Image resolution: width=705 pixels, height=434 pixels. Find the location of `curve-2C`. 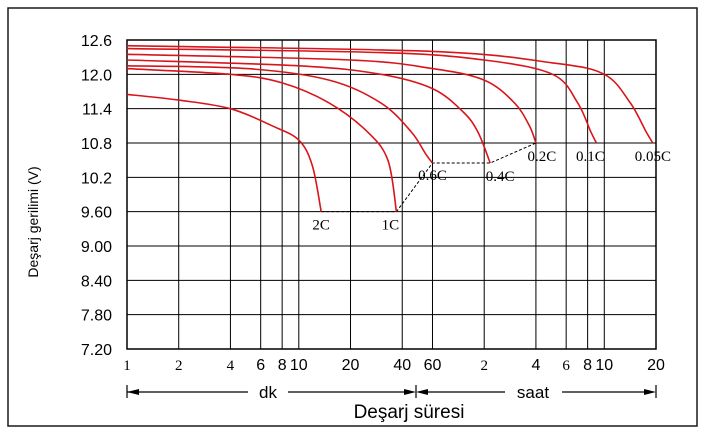

curve-2C is located at coordinates (224, 152).